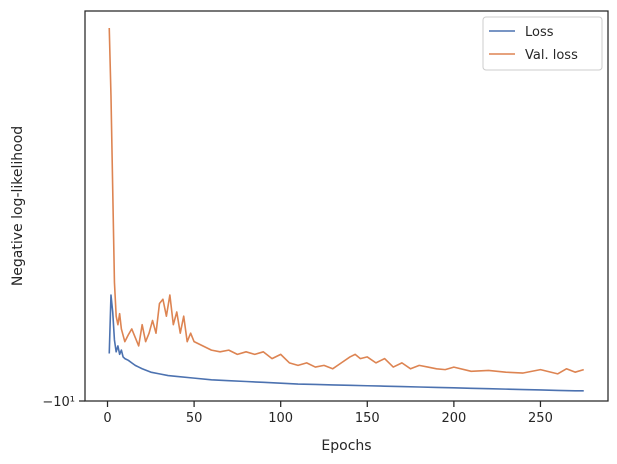 The image size is (617, 464). What do you see at coordinates (107, 418) in the screenshot?
I see `x-tick-label: 0` at bounding box center [107, 418].